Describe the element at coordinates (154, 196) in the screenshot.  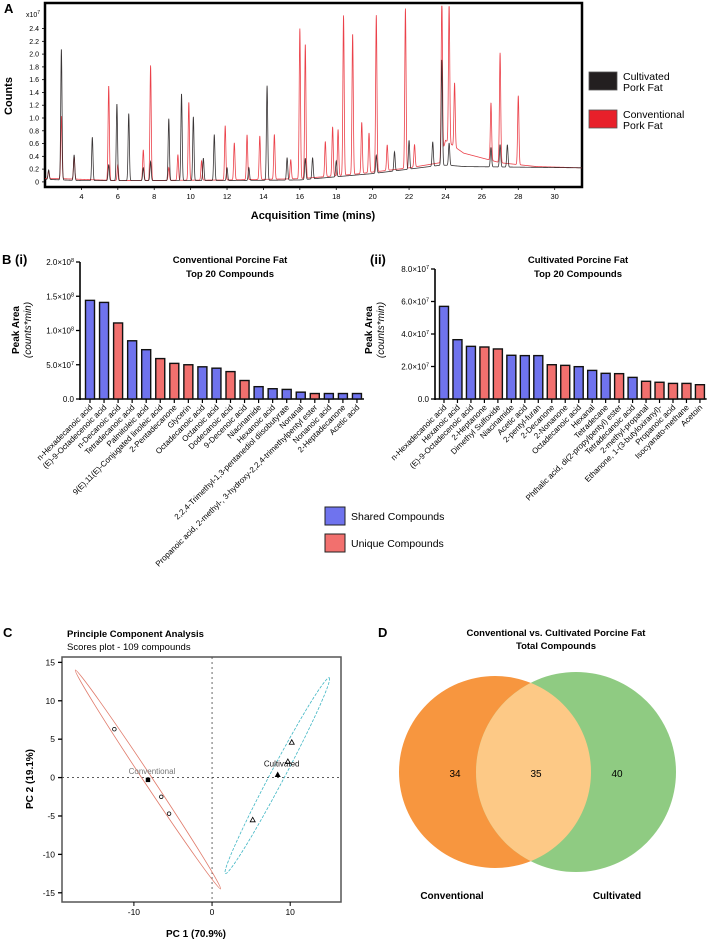
I see `x-tick-label: 8` at that location.